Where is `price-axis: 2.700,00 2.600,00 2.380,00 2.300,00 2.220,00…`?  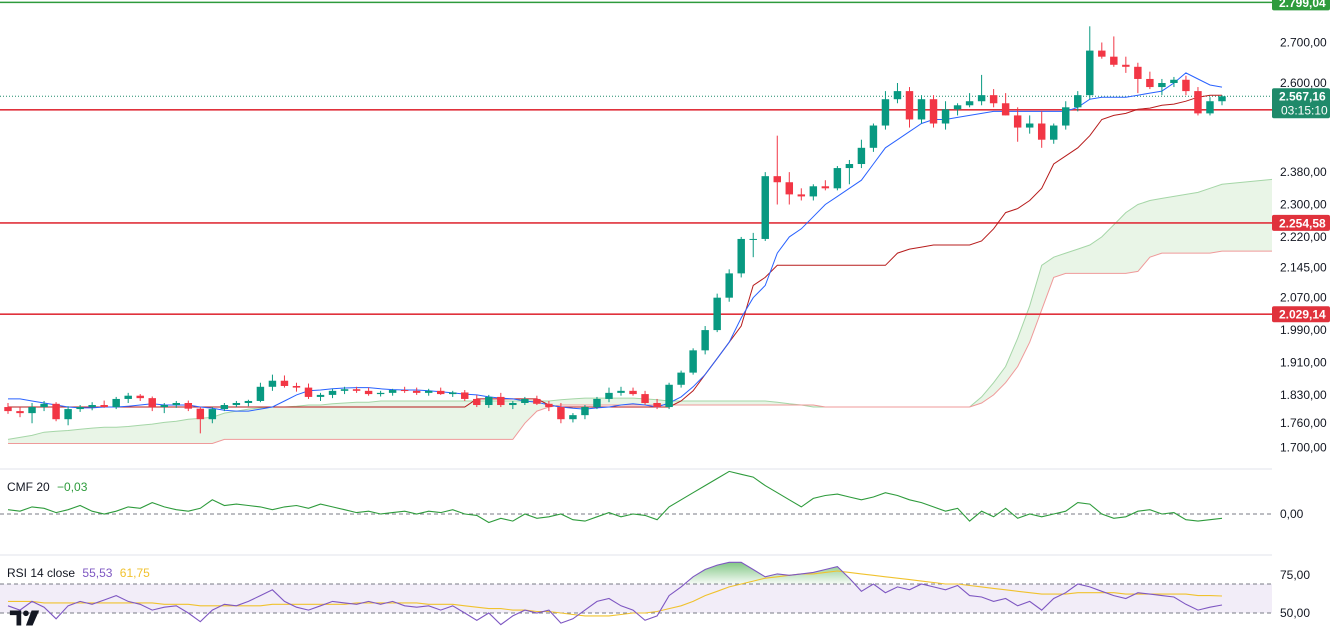 price-axis: 2.700,00 2.600,00 2.380,00 2.300,00 2.220,00… is located at coordinates (1301, 310).